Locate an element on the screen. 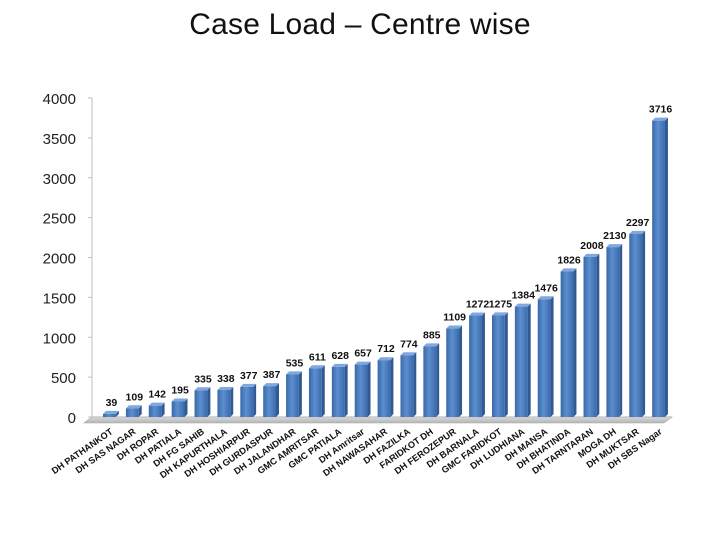 The image size is (720, 540). data-label: 611 is located at coordinates (317, 357).